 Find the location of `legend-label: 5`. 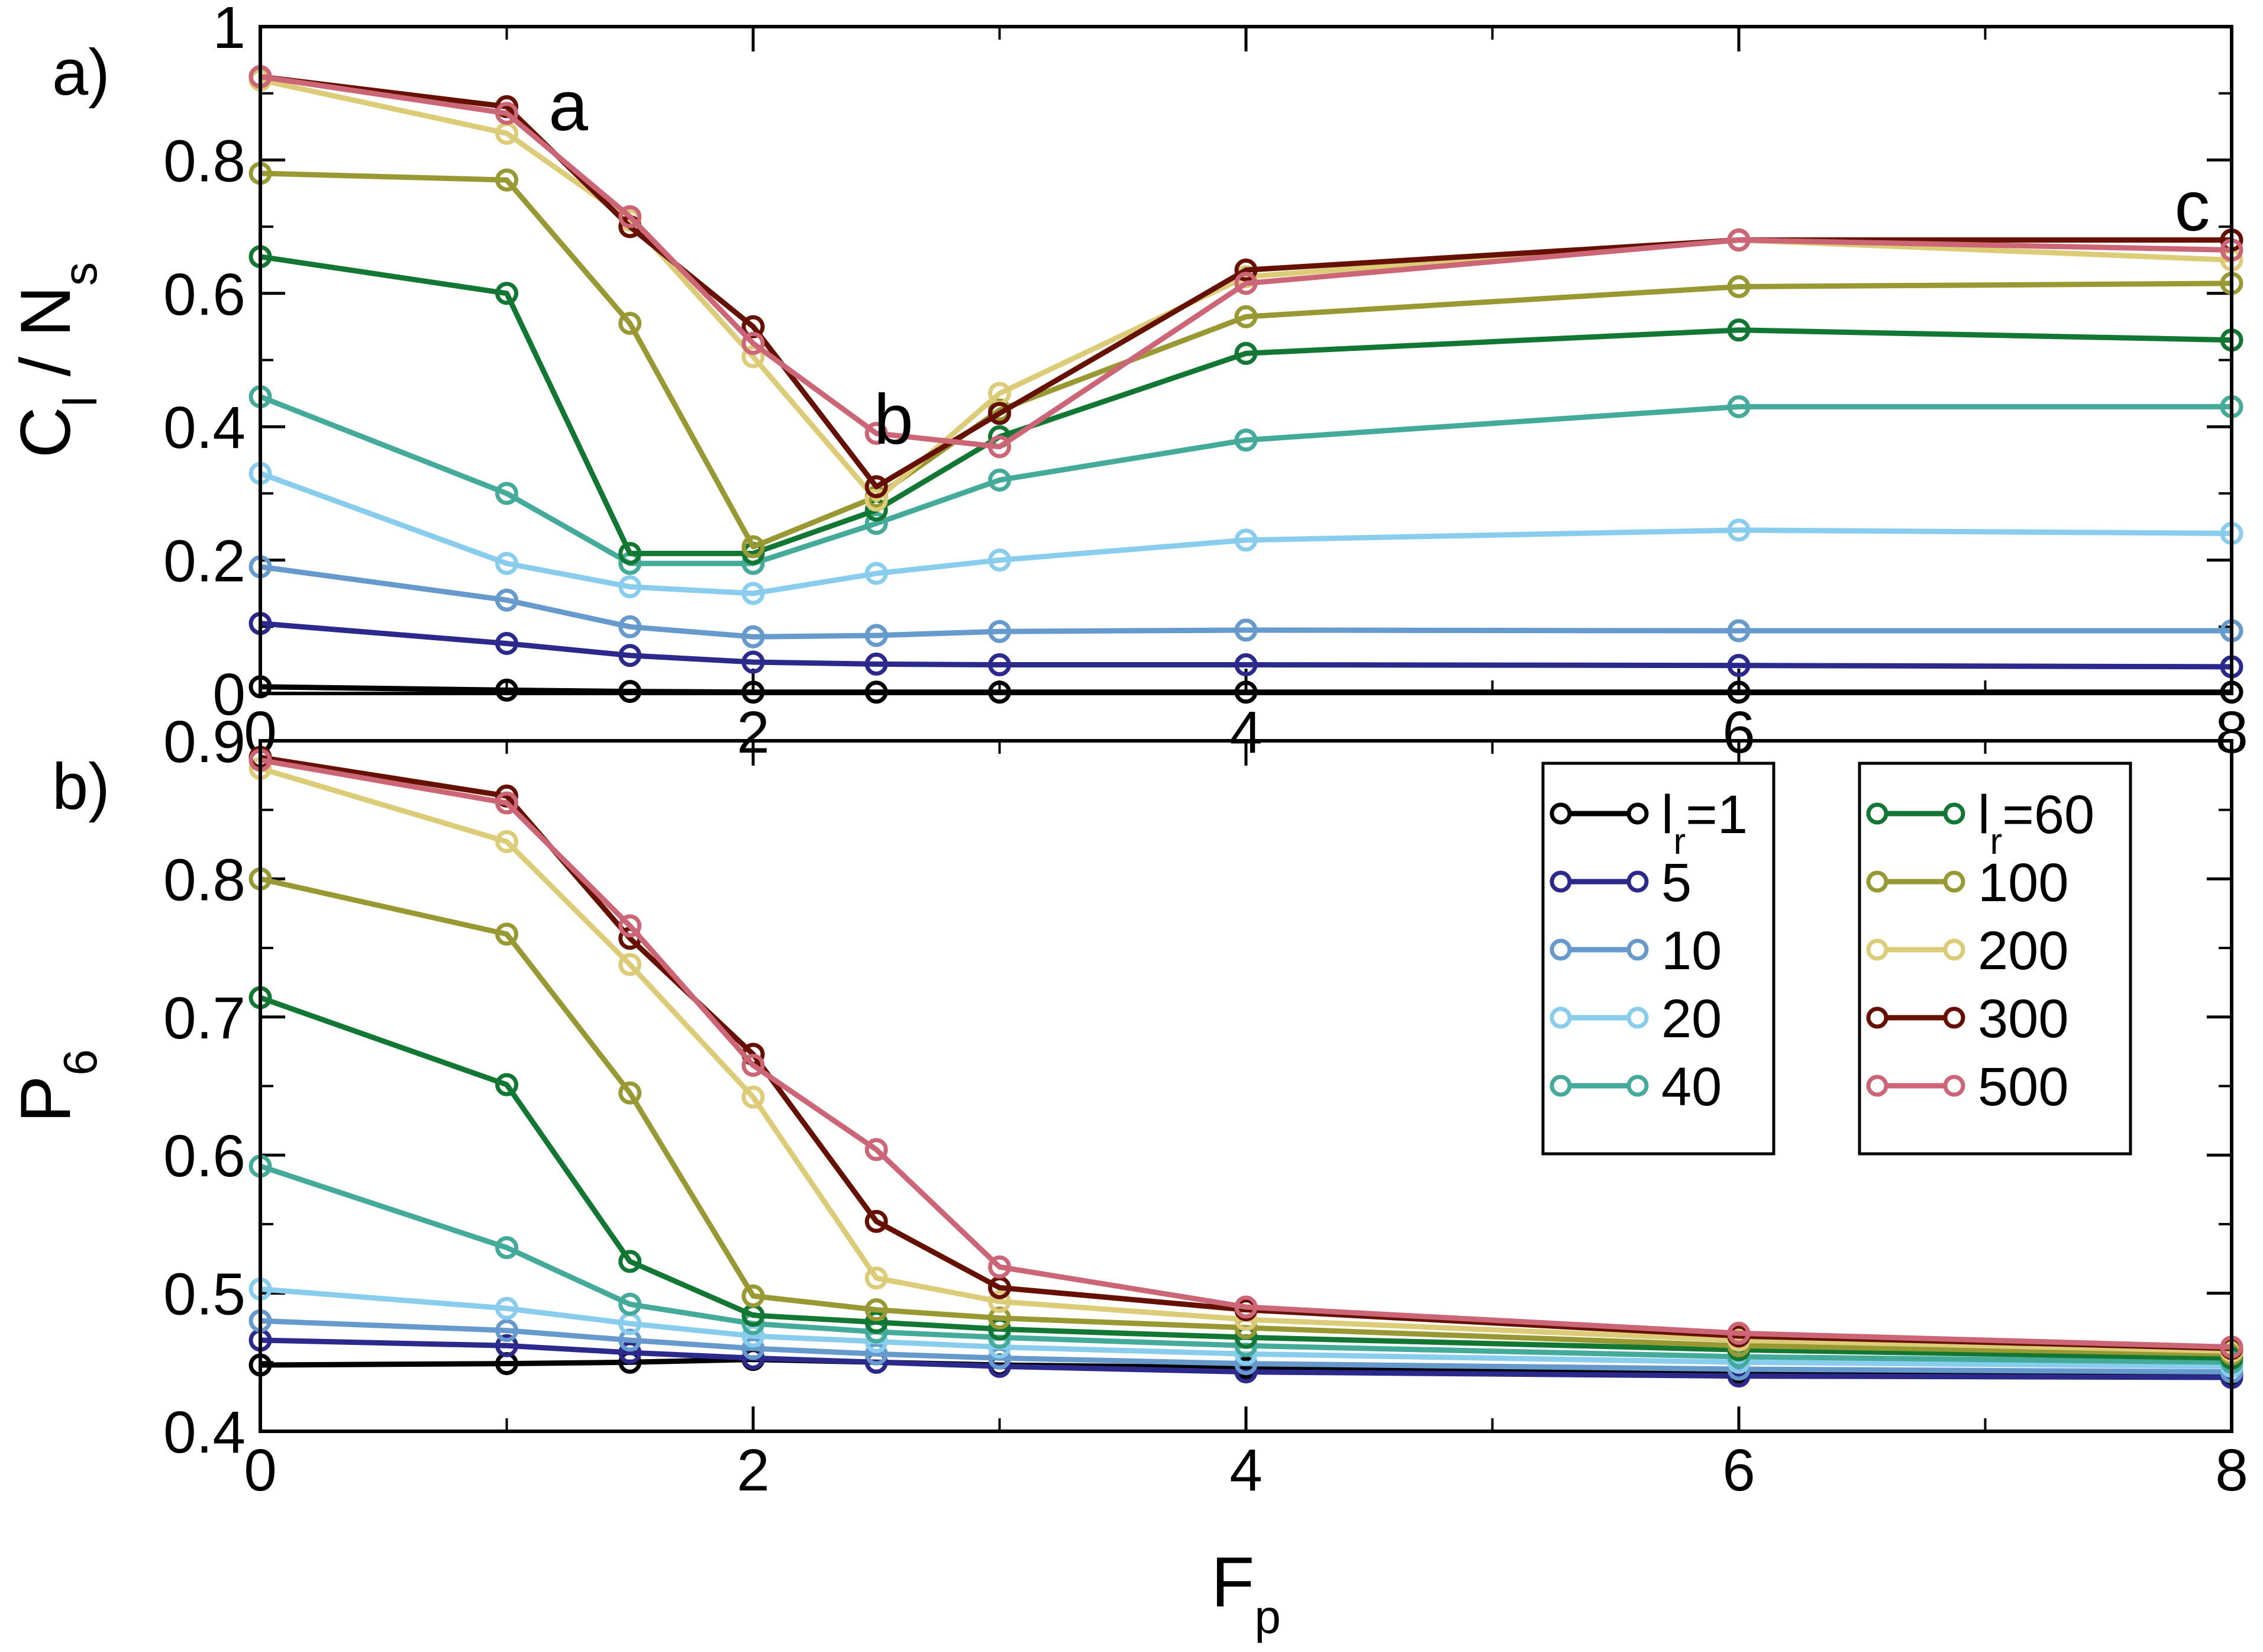

legend-label: 5 is located at coordinates (1676, 883).